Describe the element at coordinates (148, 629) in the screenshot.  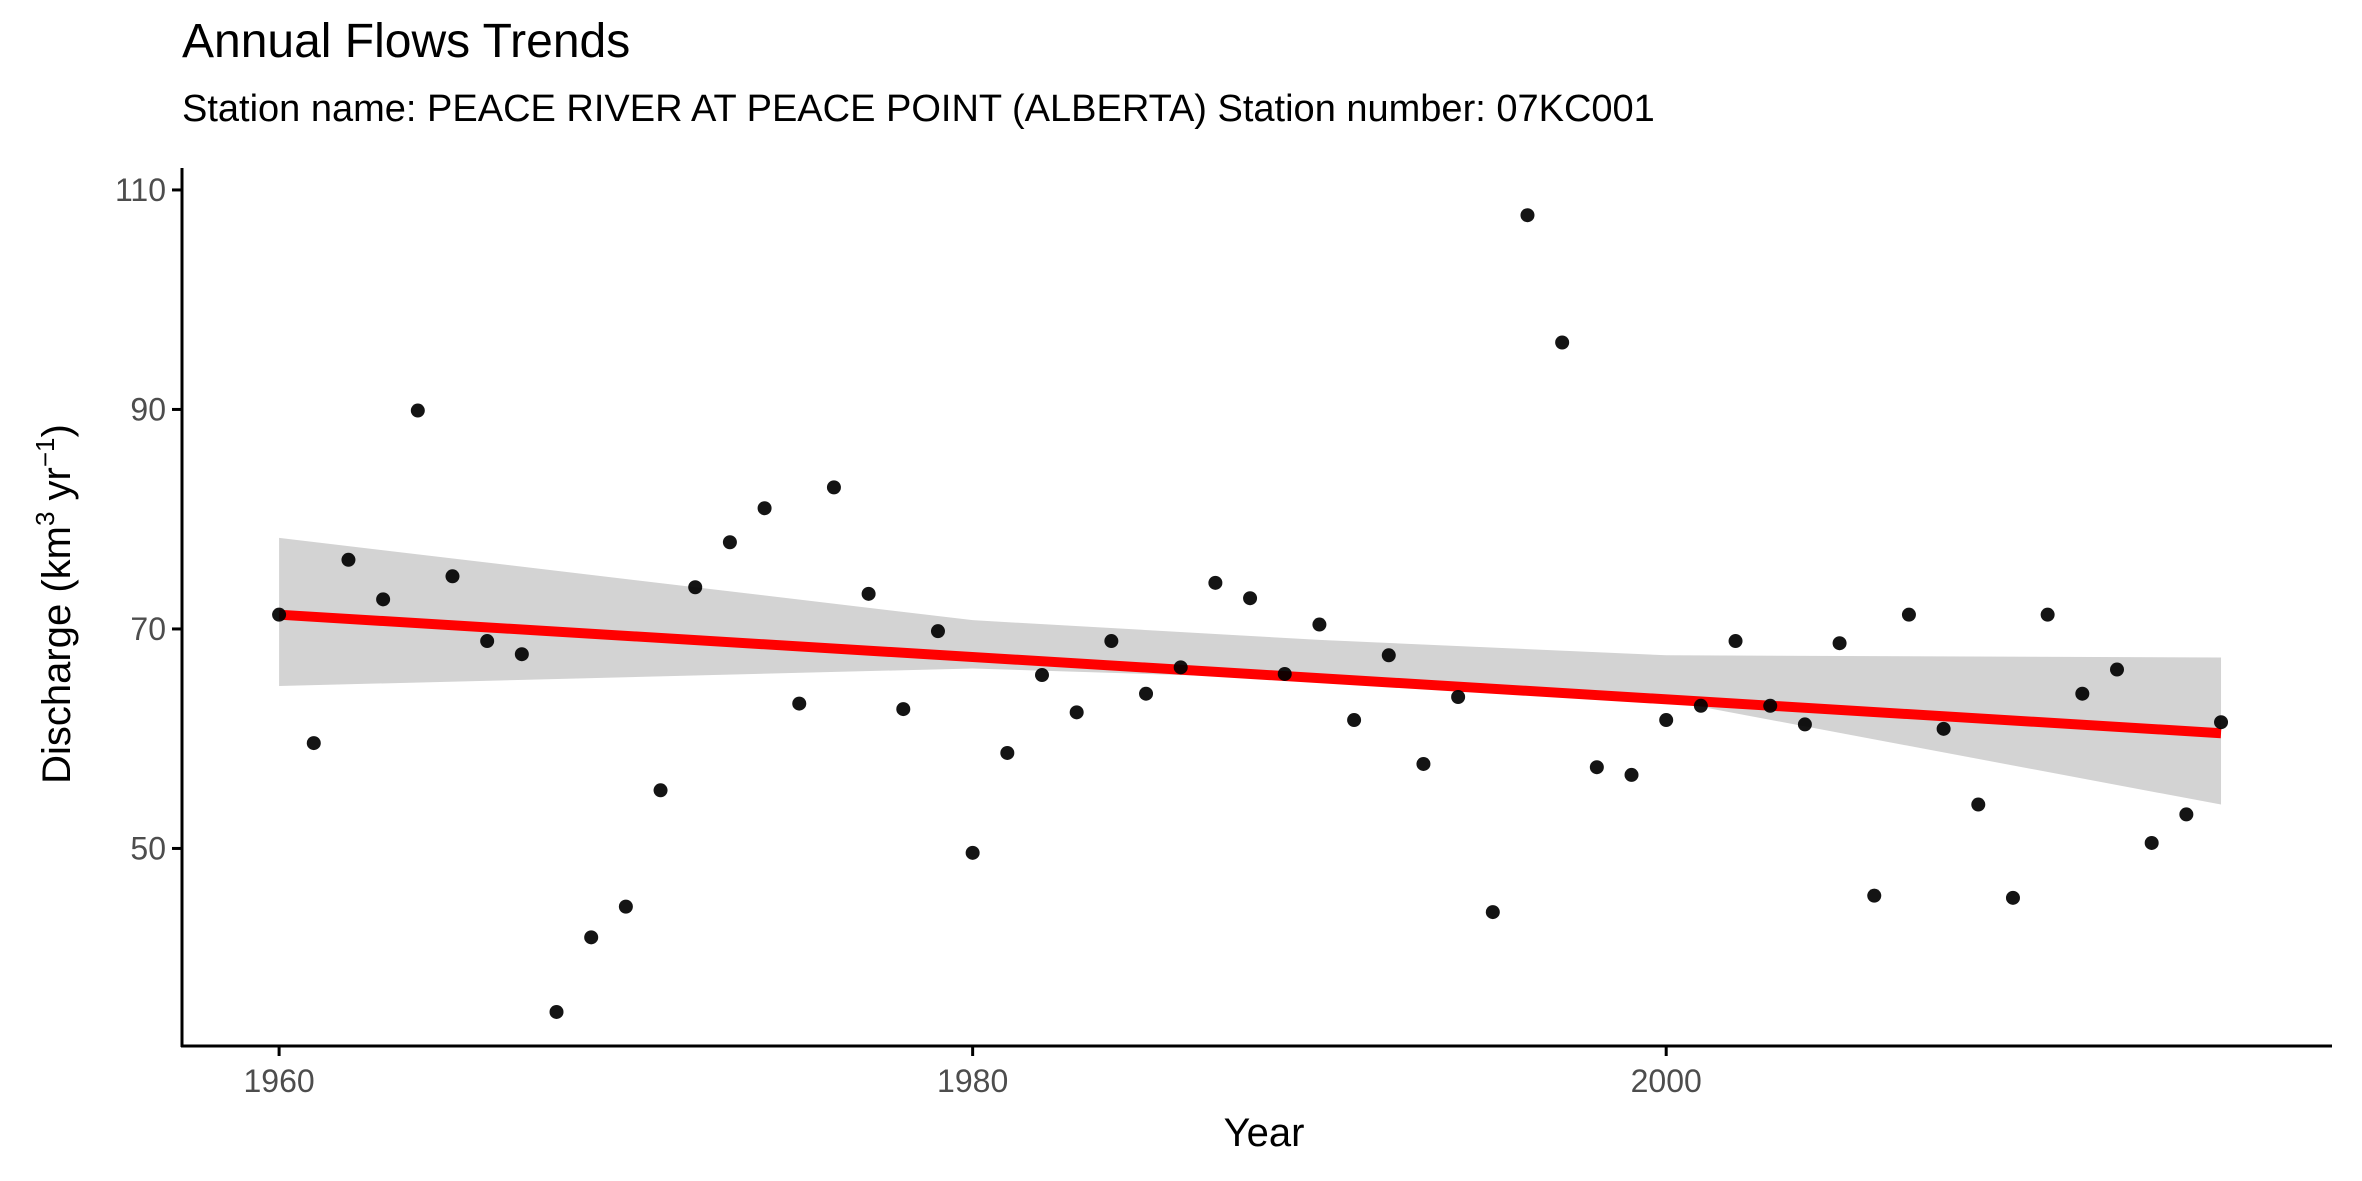
I see `y-tick-label: 70` at that location.